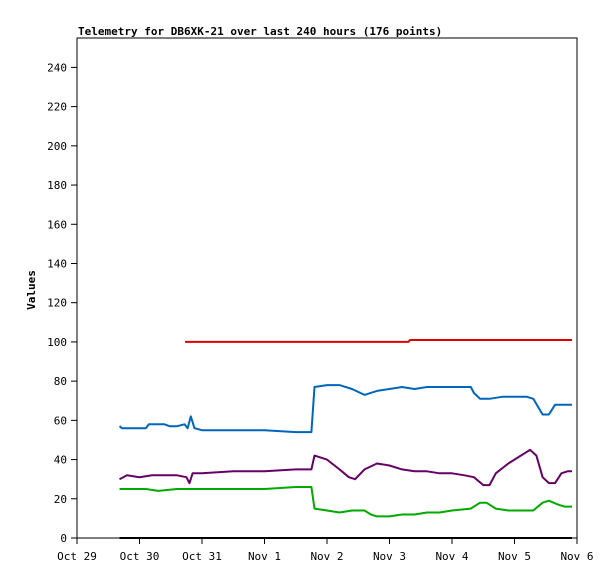  I want to click on y-tick-label: 140, so click(57, 263).